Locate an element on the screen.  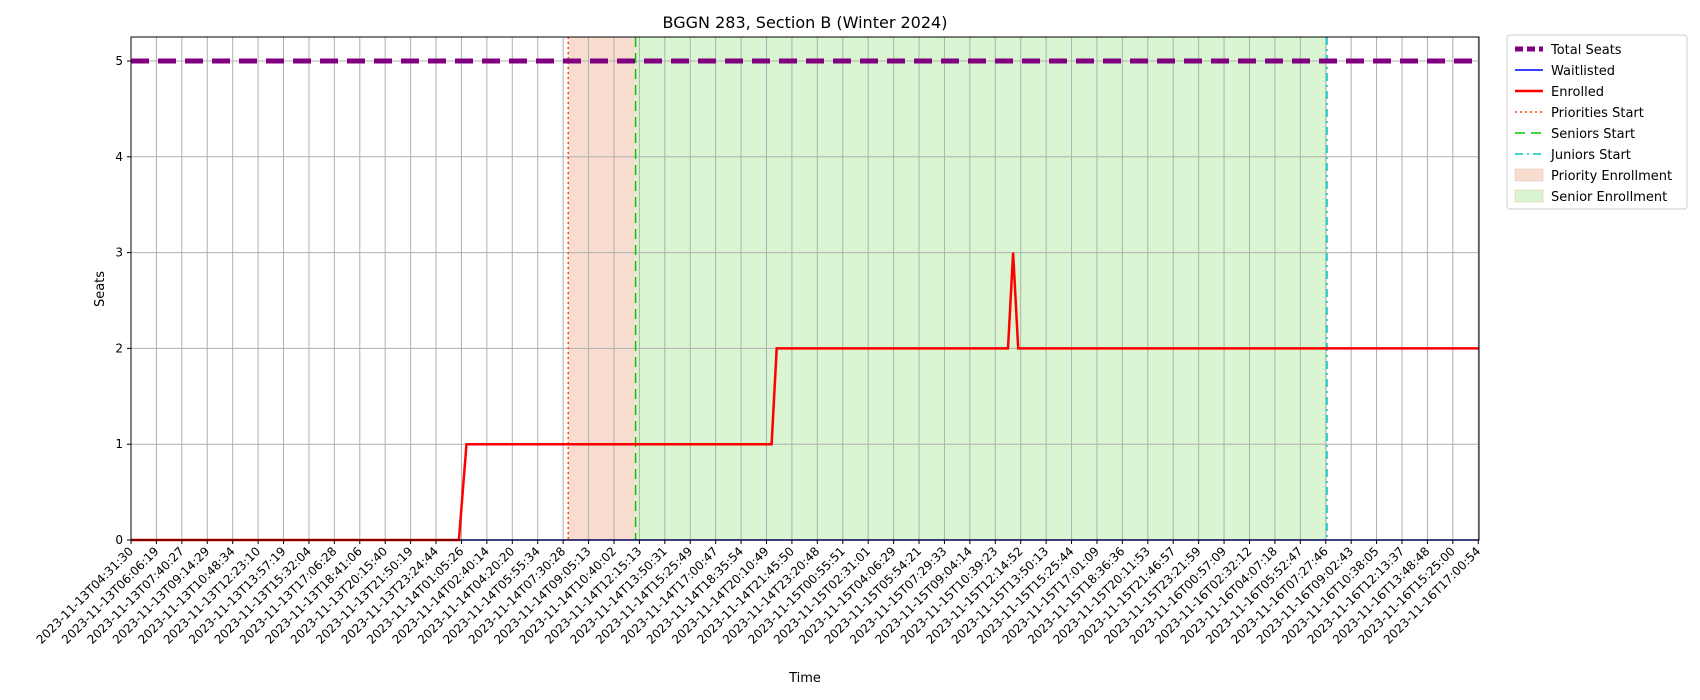
legend-label: Waitlisted is located at coordinates (1583, 71).